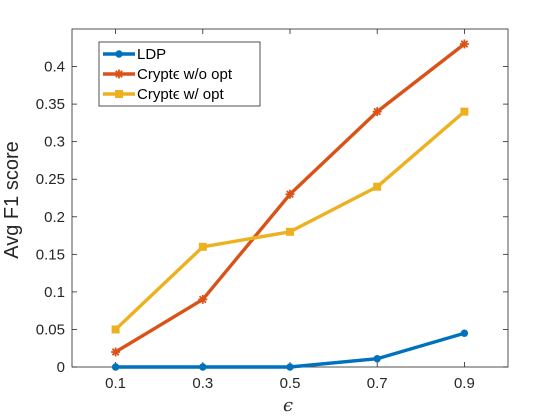 The image size is (560, 420). I want to click on y-tick-label: 0.35, so click(50, 104).